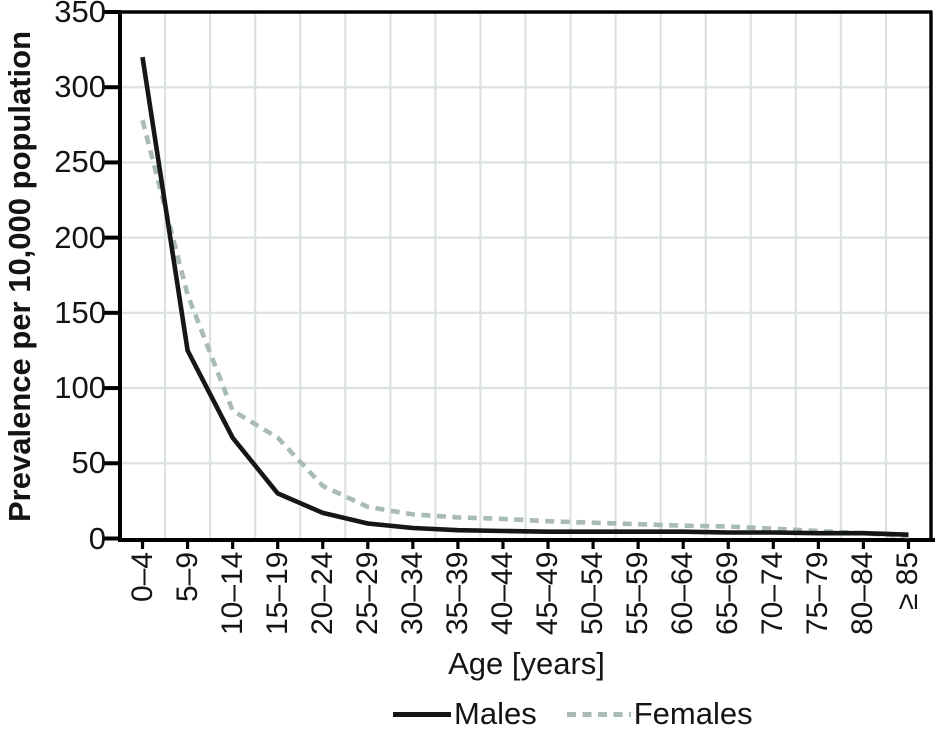 This screenshot has width=937, height=740. What do you see at coordinates (598, 714) in the screenshot?
I see `females-line-swatch` at bounding box center [598, 714].